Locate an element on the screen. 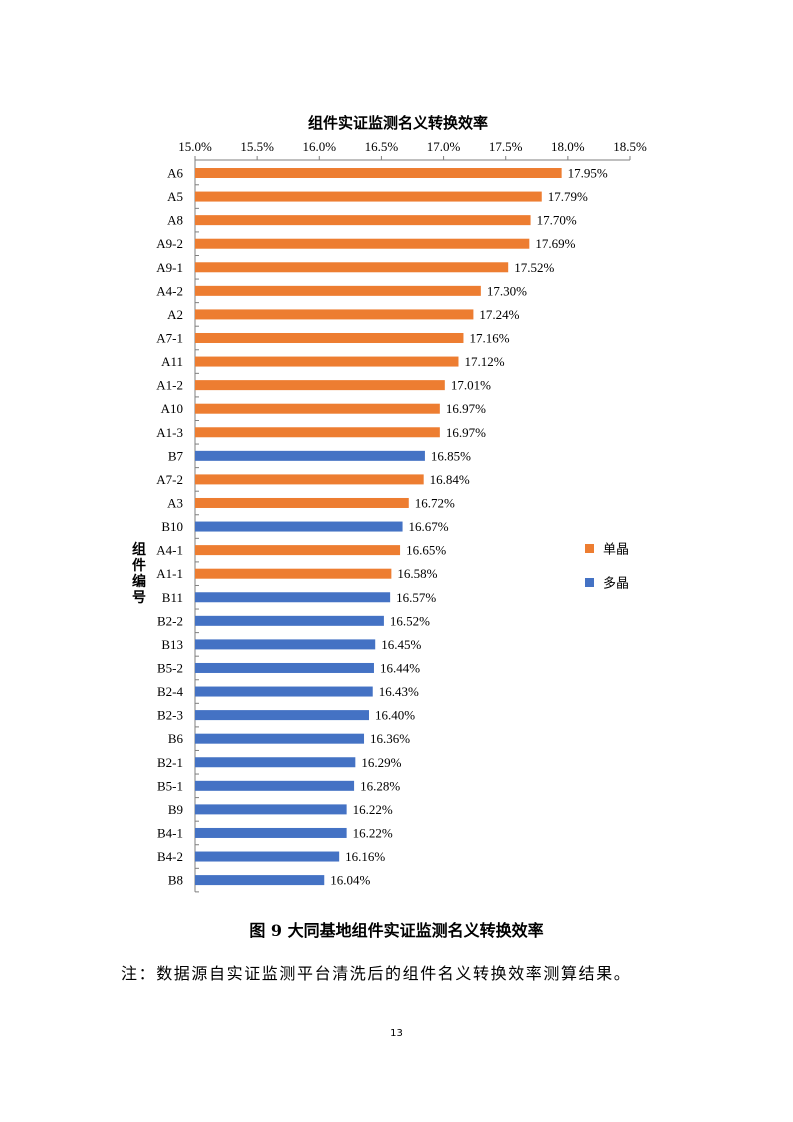  data-label: 16.16% is located at coordinates (365, 856).